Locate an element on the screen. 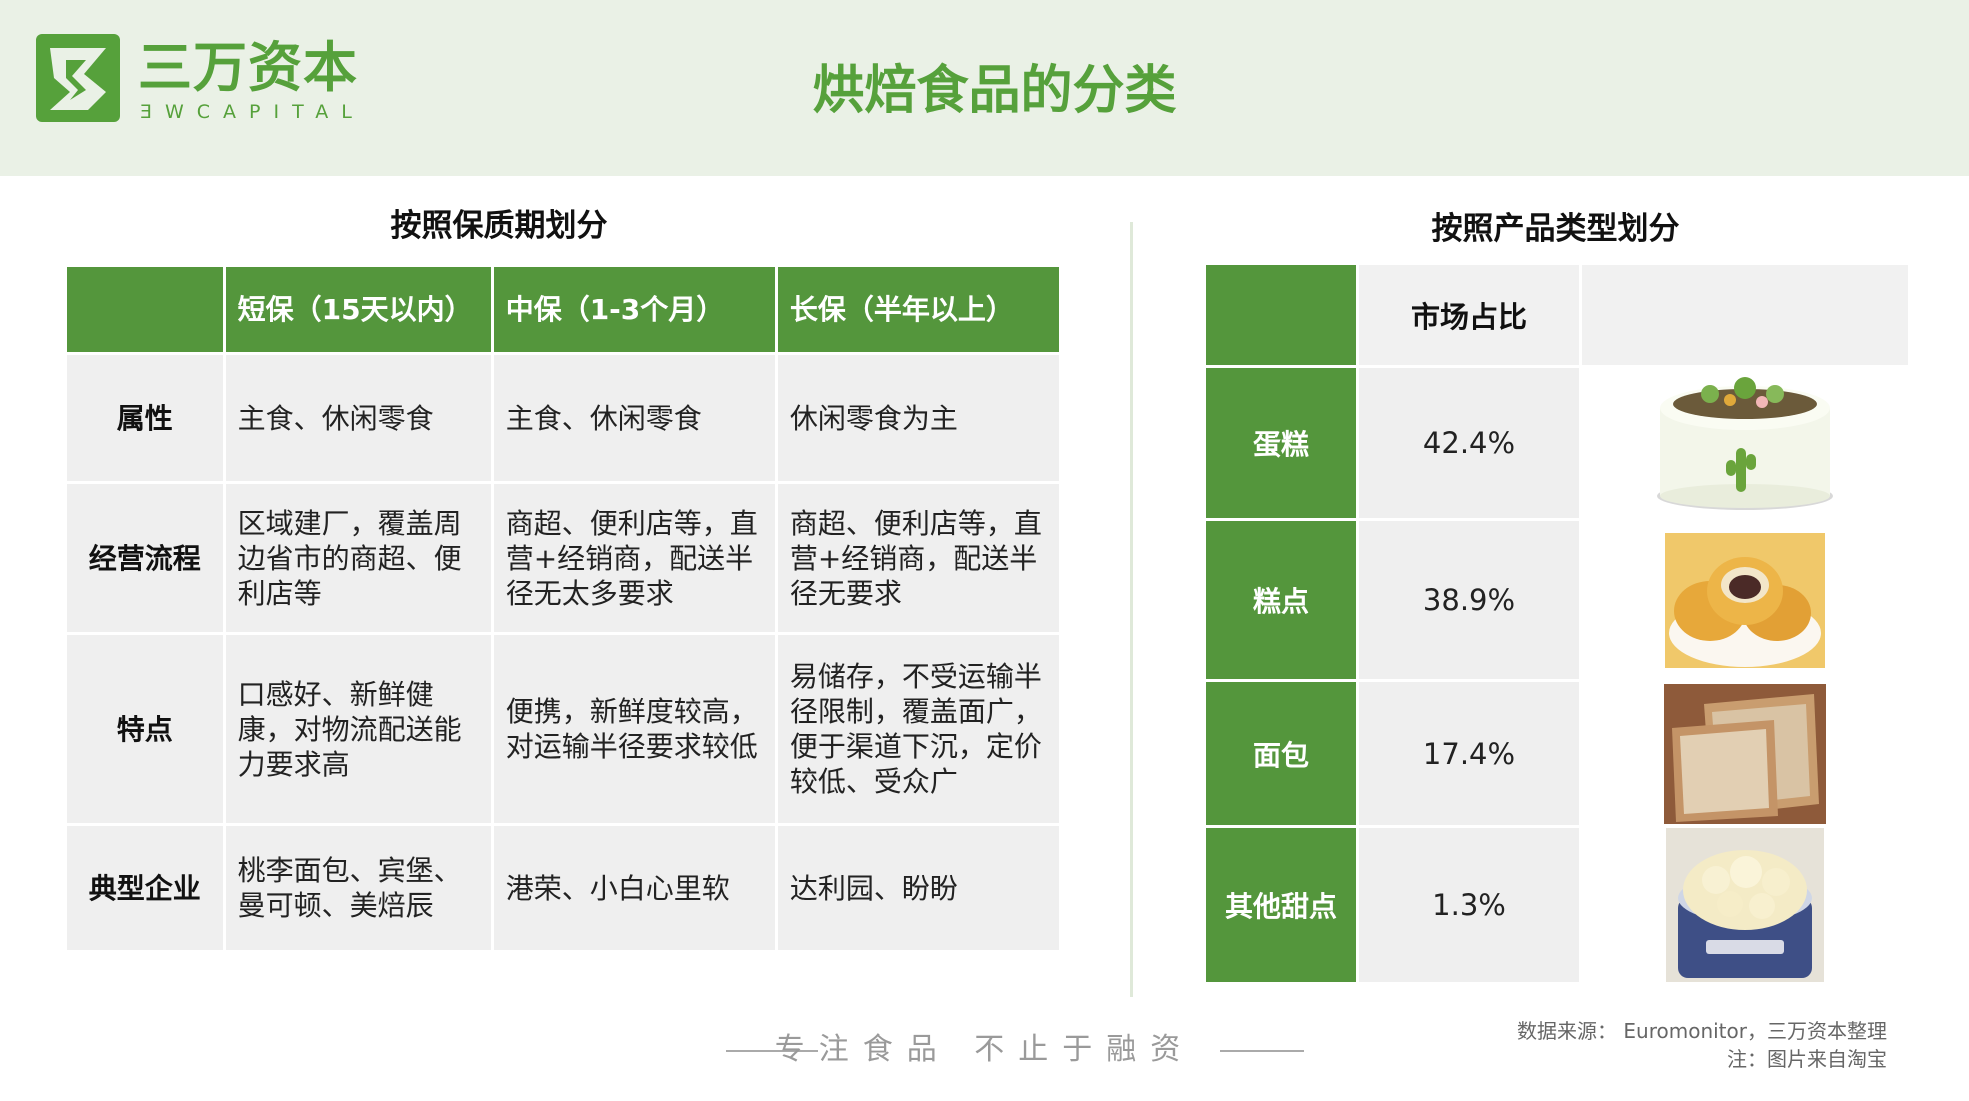 Image resolution: width=1969 pixels, height=1101 pixels. table-cell: 休闲零食为主 is located at coordinates (918, 418).